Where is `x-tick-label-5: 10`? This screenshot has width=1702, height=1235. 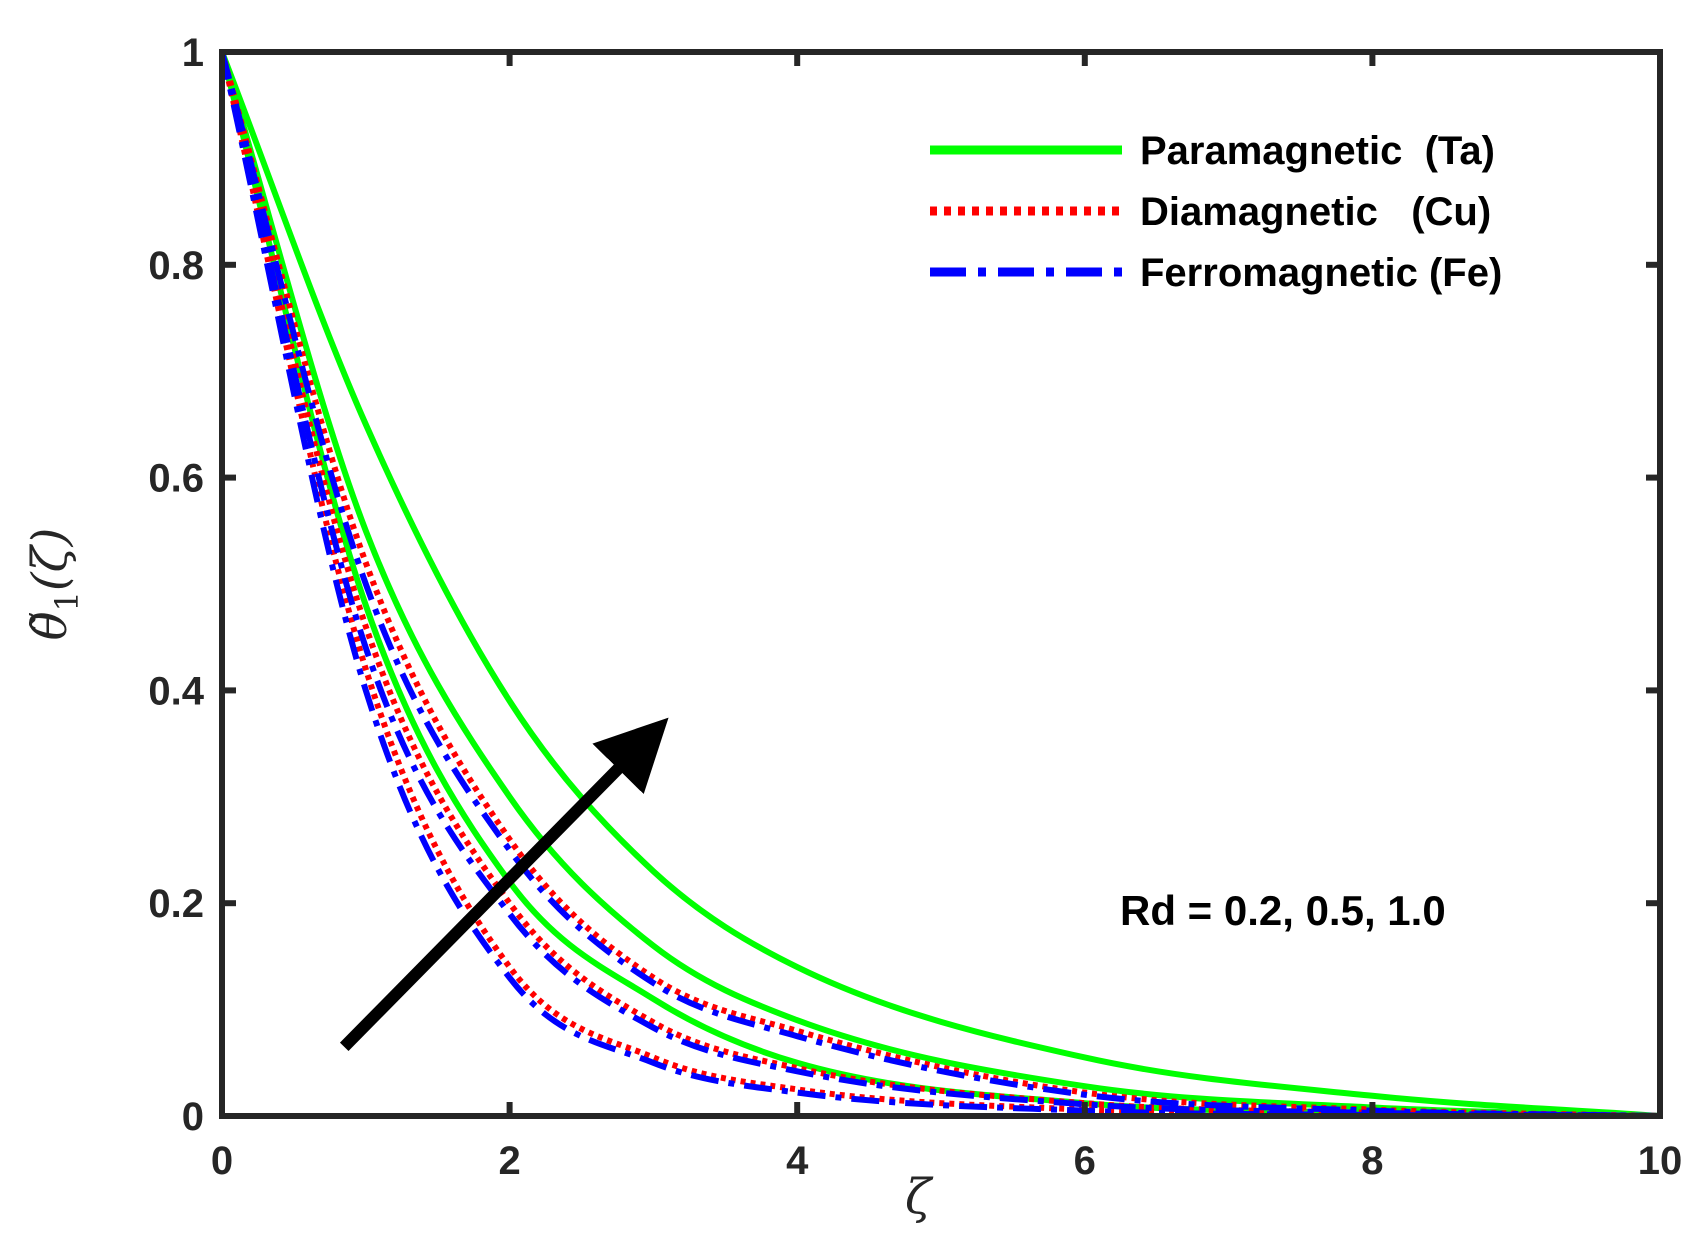
x-tick-label-5: 10 is located at coordinates (1660, 1161).